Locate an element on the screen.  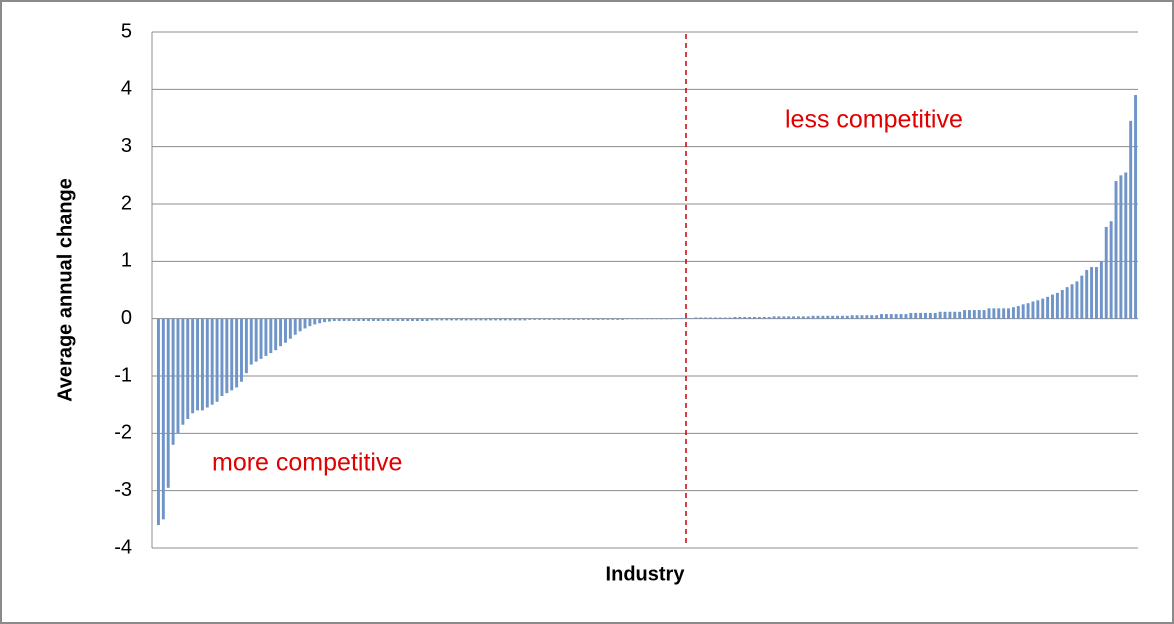
y-tick-label: -4 is located at coordinates (123, 547).